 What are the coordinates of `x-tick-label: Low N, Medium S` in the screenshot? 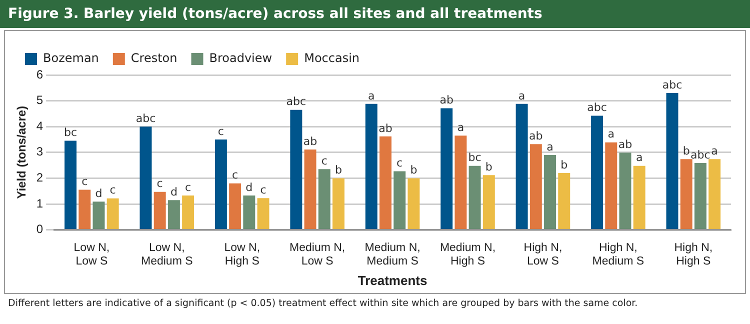 It's located at (167, 255).